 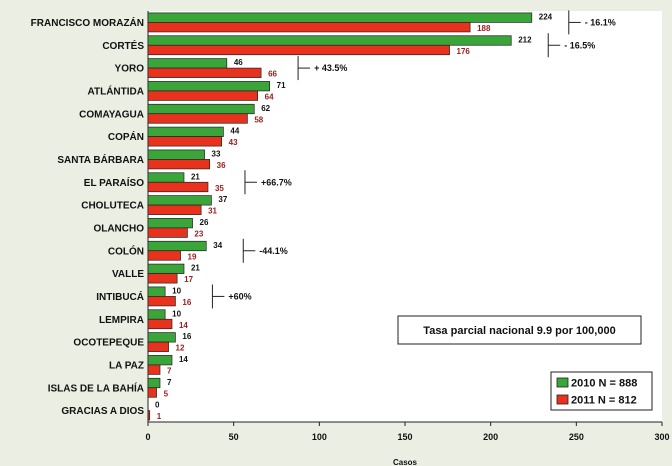 What do you see at coordinates (186, 302) in the screenshot?
I see `data-label-2011: 16` at bounding box center [186, 302].